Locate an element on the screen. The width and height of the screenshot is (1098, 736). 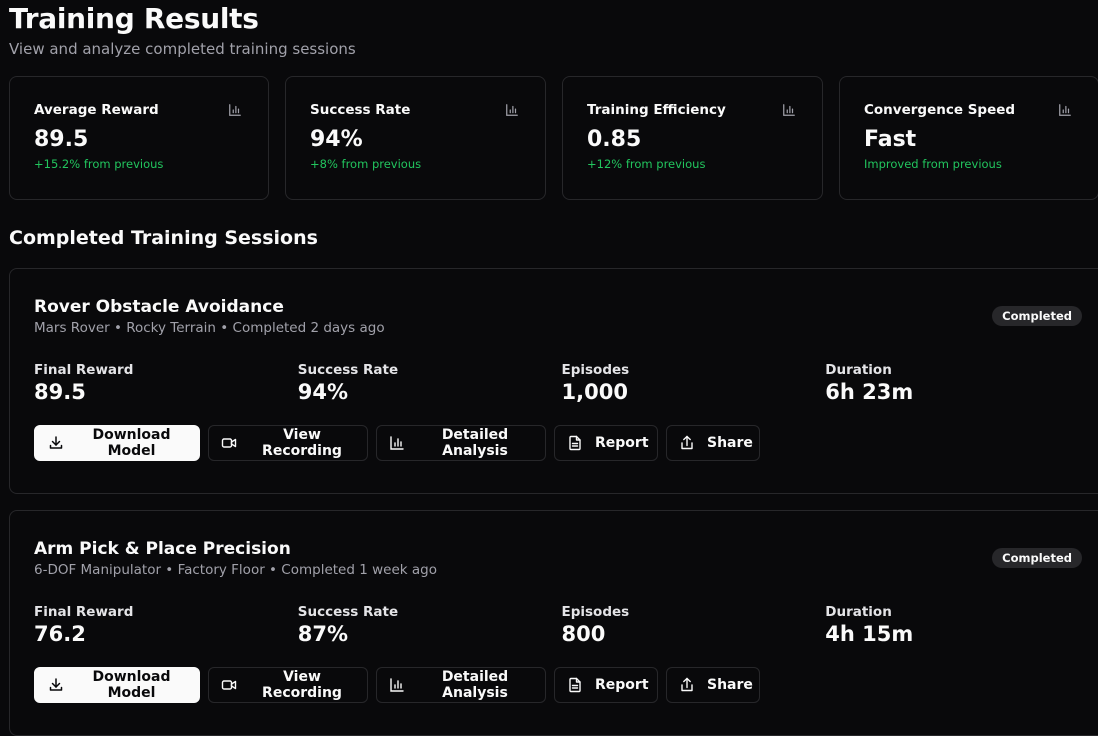
stat-value: 89.5 is located at coordinates (61, 139).